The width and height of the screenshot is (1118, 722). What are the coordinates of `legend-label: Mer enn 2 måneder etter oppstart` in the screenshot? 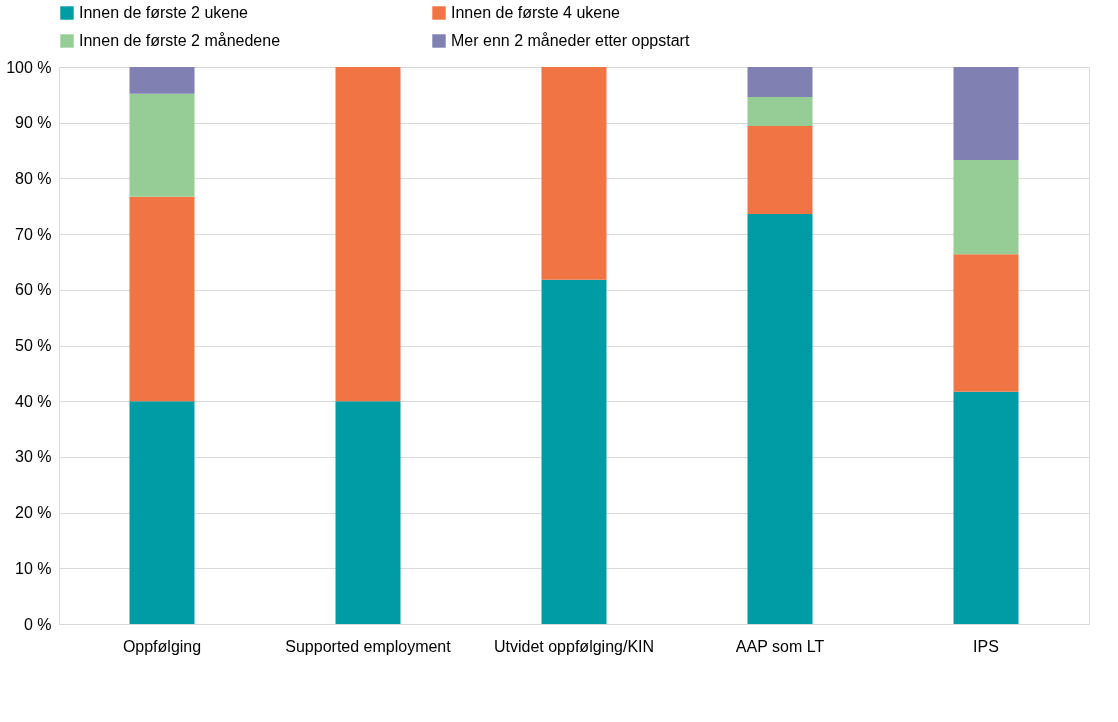 It's located at (570, 40).